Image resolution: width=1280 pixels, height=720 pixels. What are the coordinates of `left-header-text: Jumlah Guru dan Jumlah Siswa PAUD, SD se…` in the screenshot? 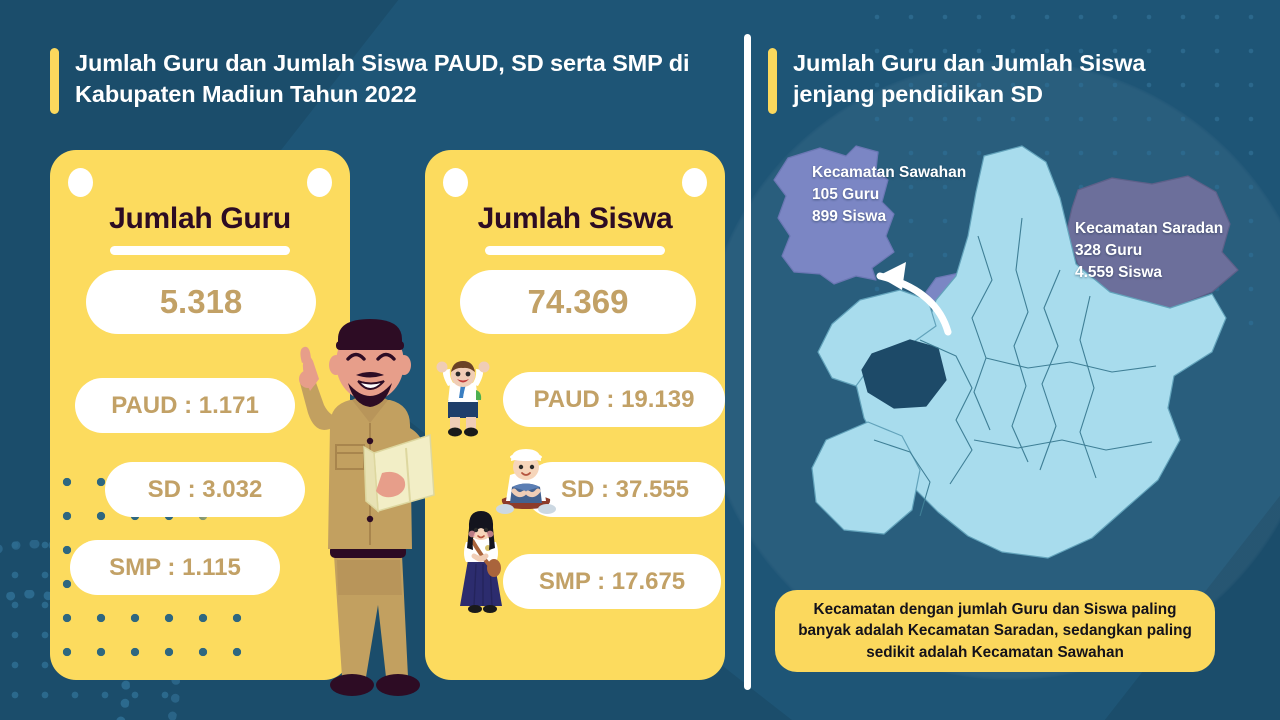 It's located at (382, 79).